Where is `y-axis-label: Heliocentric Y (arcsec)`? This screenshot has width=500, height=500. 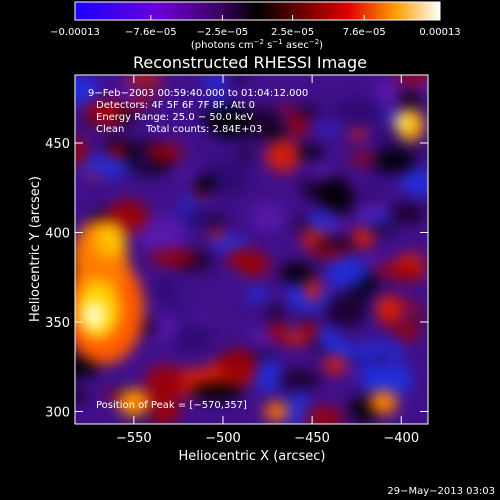
y-axis-label: Heliocentric Y (arcsec) is located at coordinates (35, 249).